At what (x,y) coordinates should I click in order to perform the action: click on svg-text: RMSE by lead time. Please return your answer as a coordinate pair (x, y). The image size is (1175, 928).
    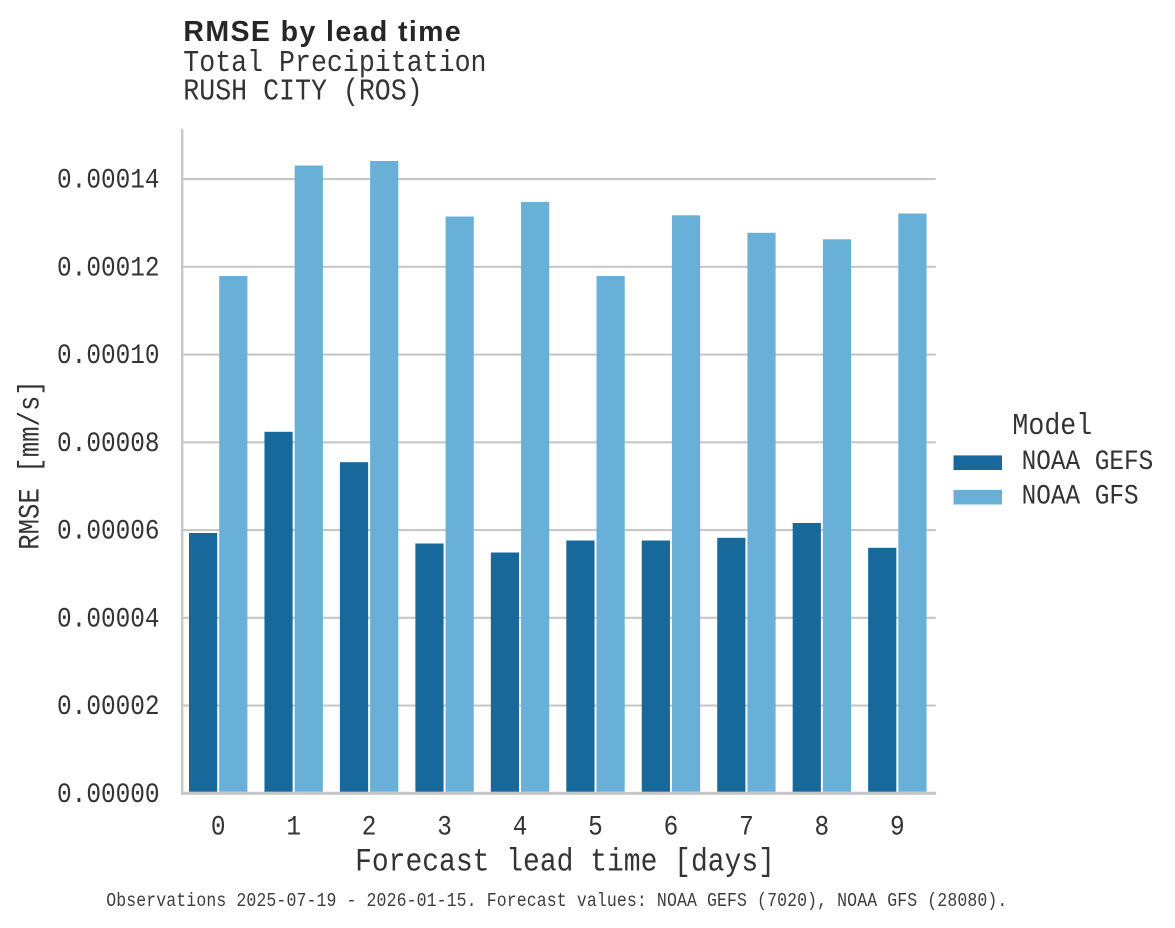
    Looking at the image, I should click on (322, 32).